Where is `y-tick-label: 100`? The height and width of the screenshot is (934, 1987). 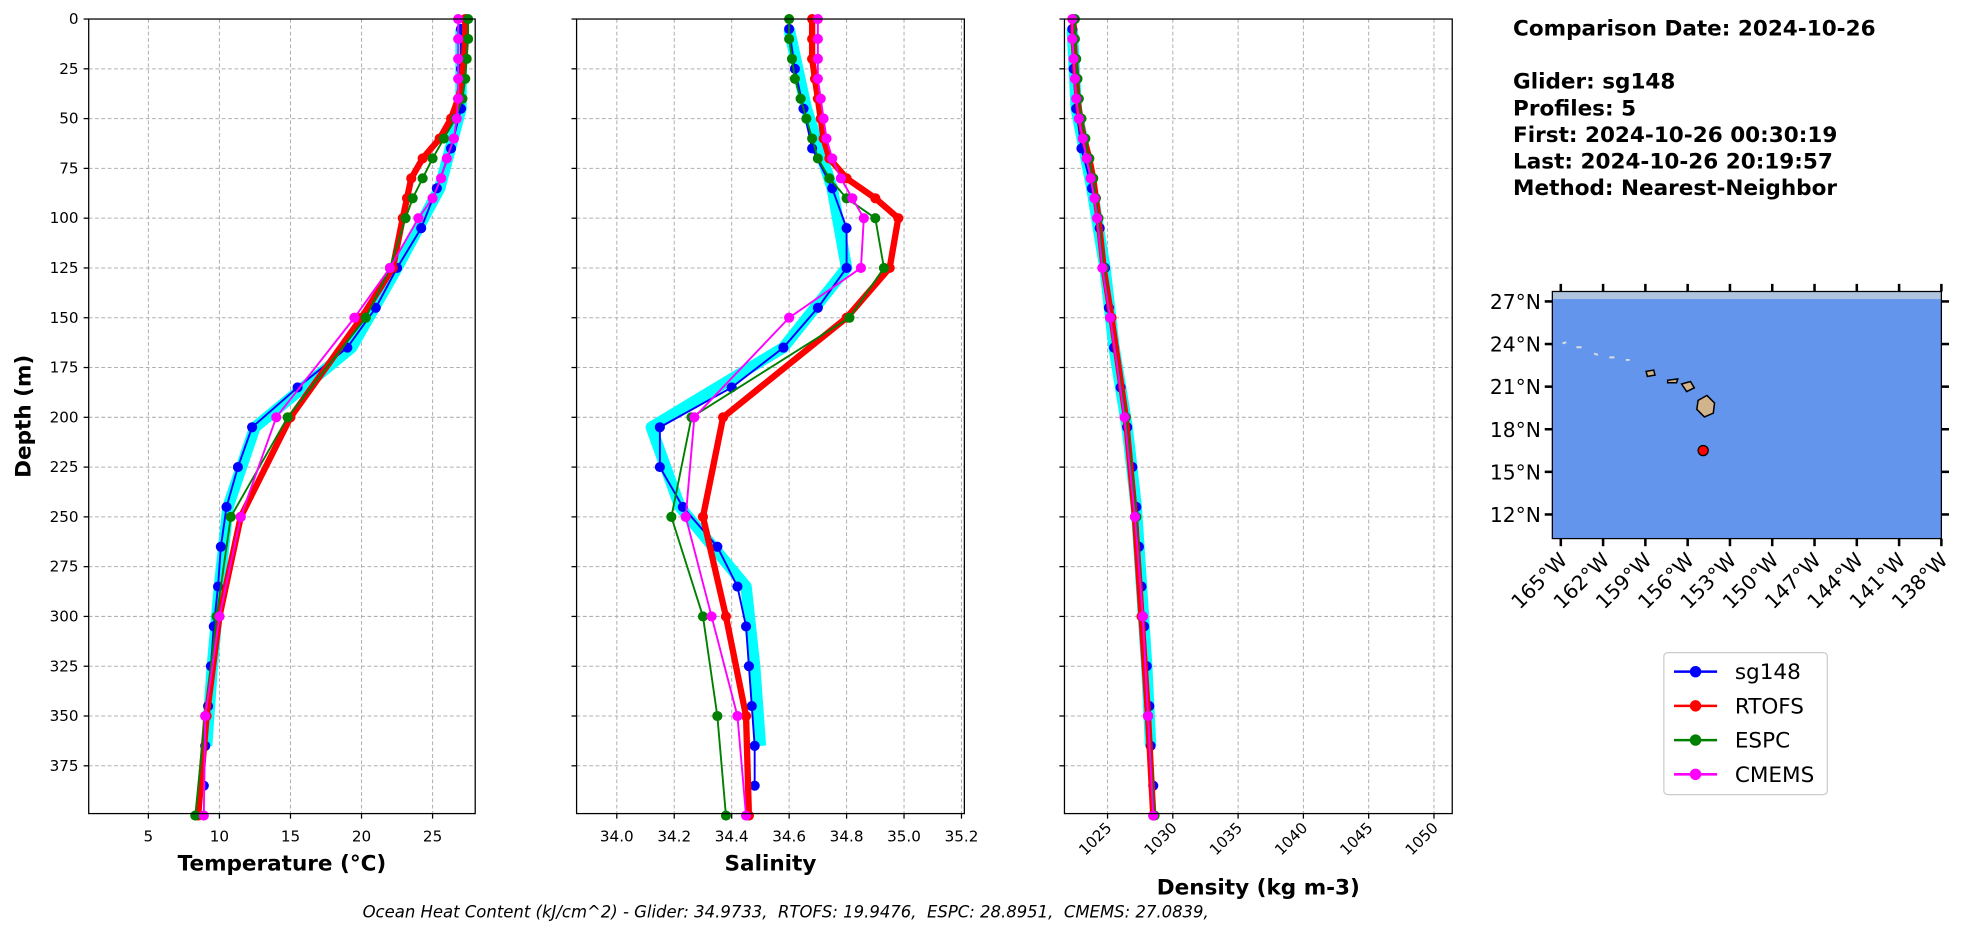 y-tick-label: 100 is located at coordinates (64, 218).